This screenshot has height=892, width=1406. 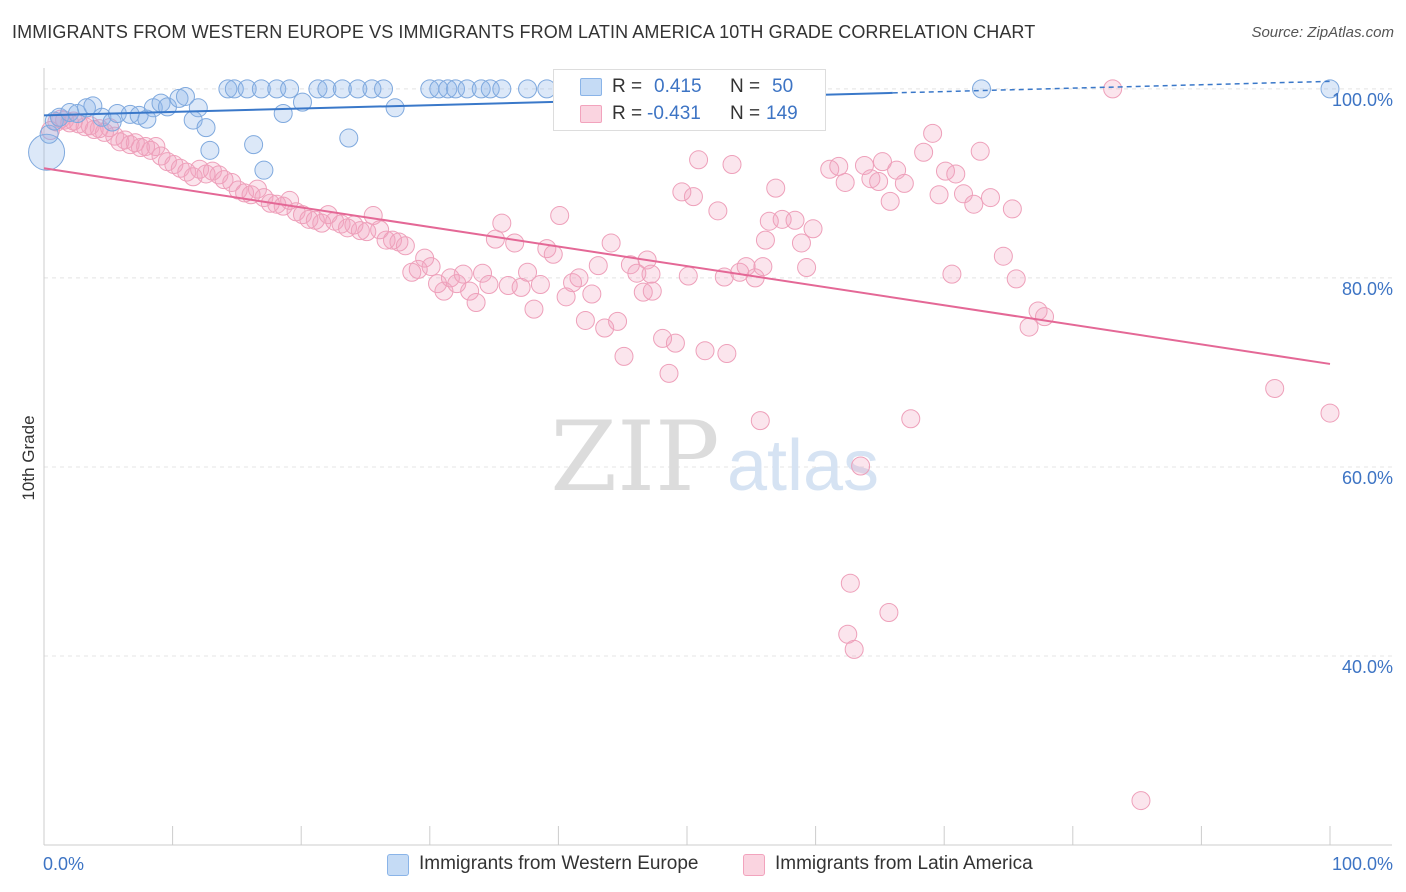 I want to click on y-axis-label: 10th Grade, so click(x=28, y=457).